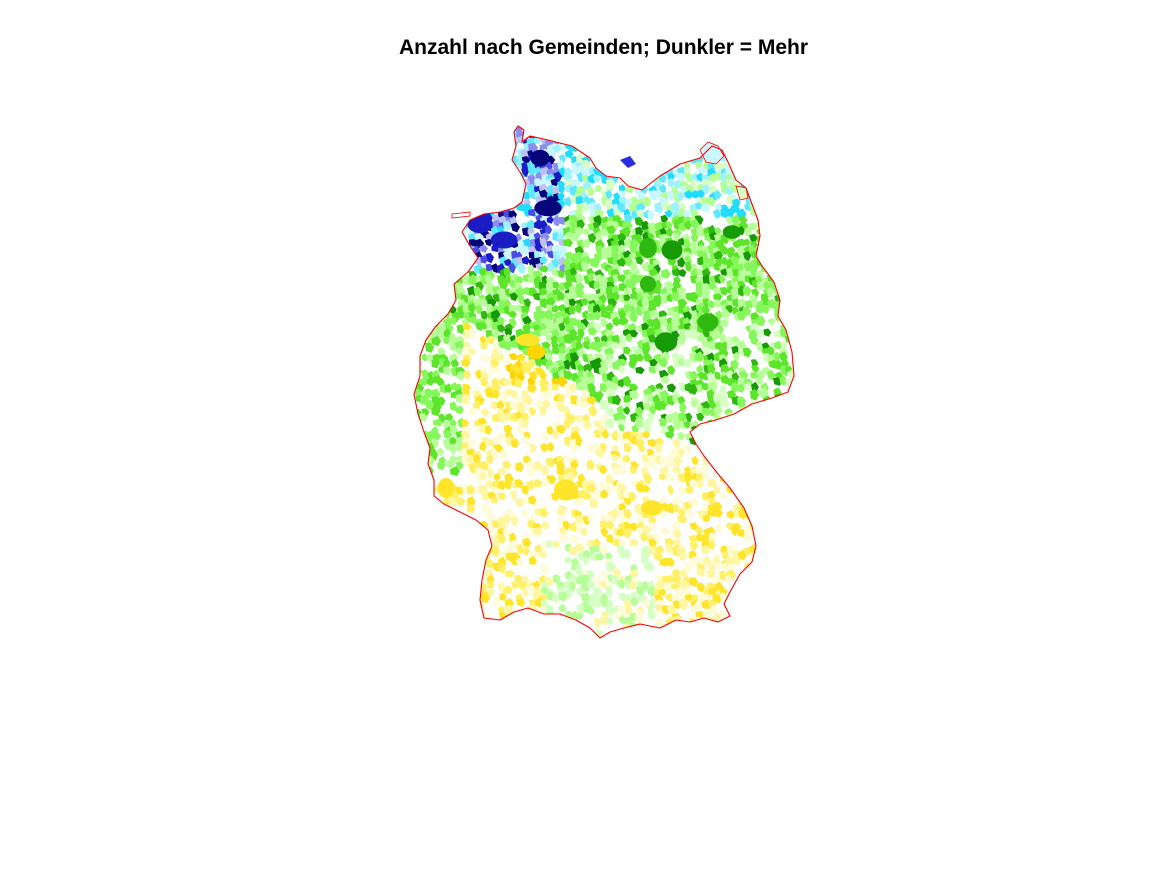  What do you see at coordinates (648, 284) in the screenshot?
I see `municipality-hotspot` at bounding box center [648, 284].